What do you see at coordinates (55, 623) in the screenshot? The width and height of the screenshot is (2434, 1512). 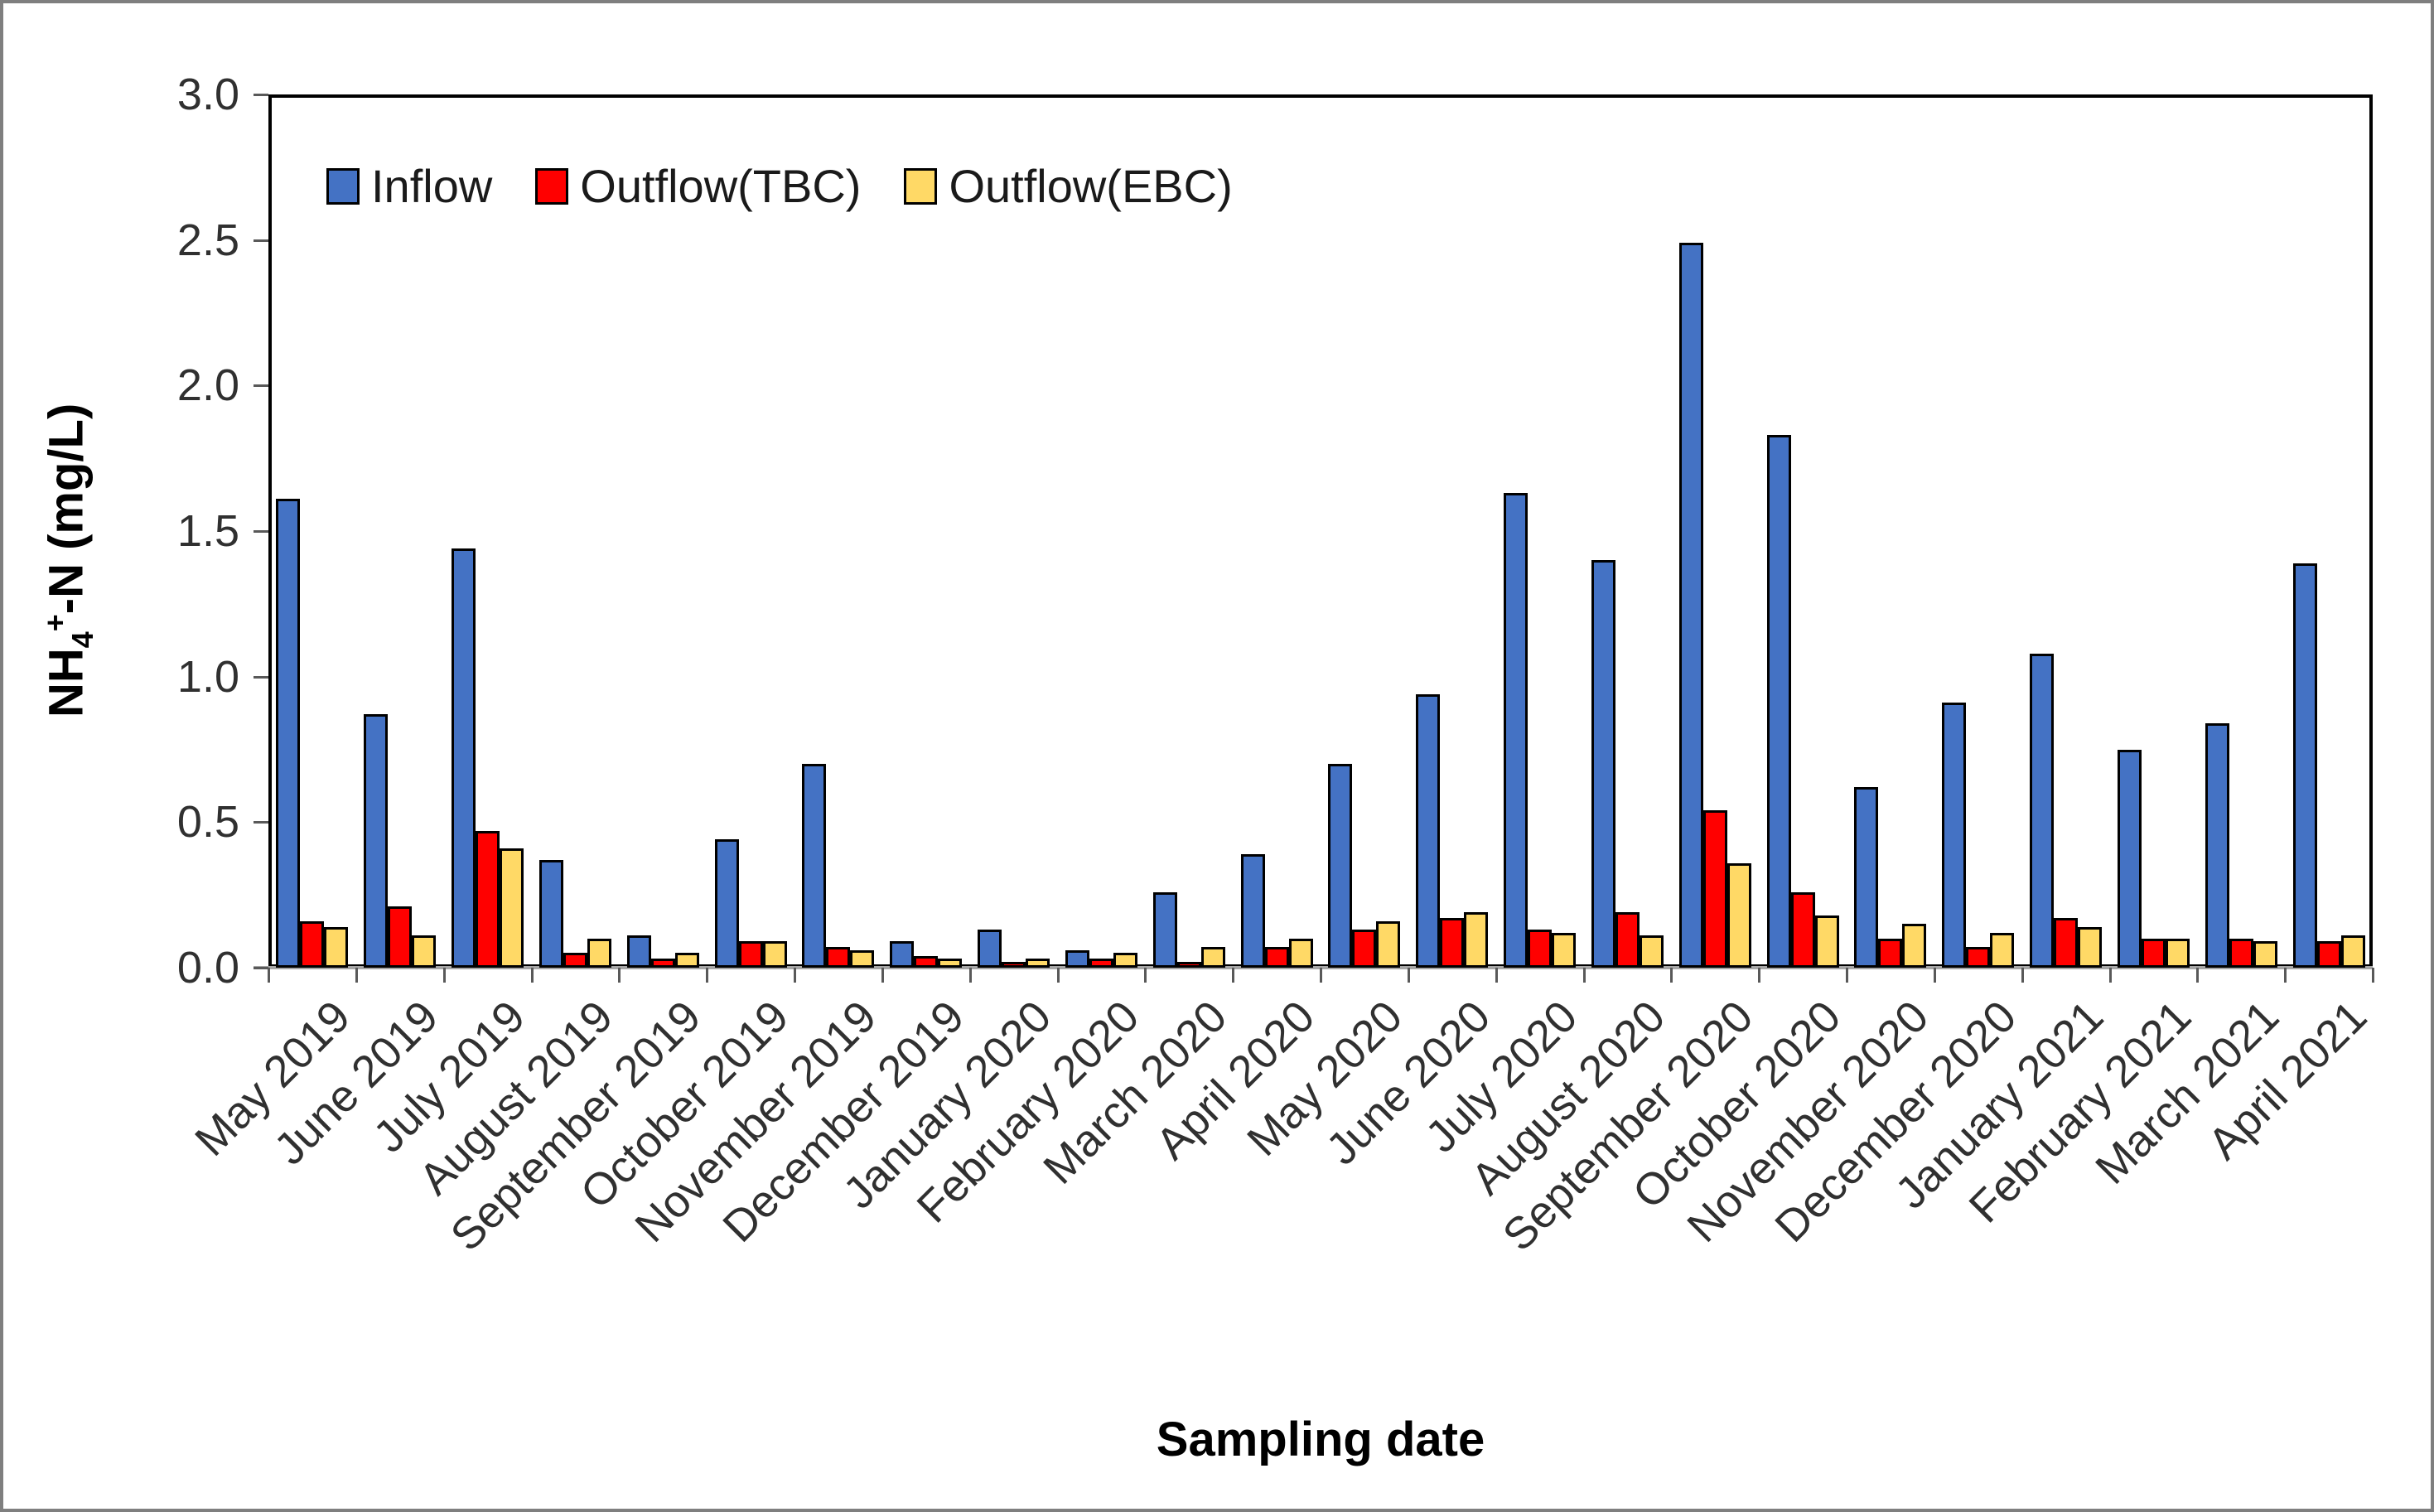 I see `y-axis-title-superscript: +` at bounding box center [55, 623].